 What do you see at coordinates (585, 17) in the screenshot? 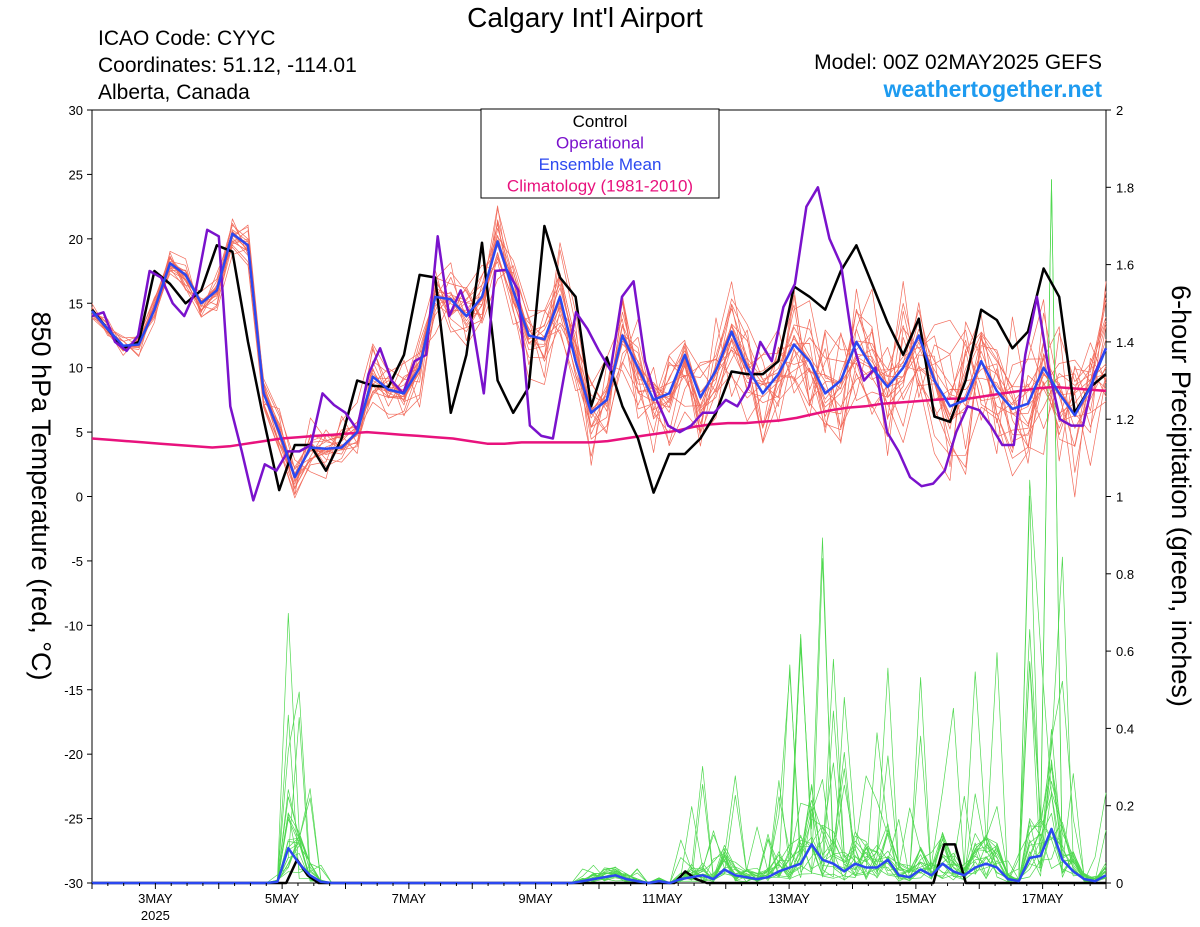
I see `chart-title: Calgary Int'l Airport` at bounding box center [585, 17].